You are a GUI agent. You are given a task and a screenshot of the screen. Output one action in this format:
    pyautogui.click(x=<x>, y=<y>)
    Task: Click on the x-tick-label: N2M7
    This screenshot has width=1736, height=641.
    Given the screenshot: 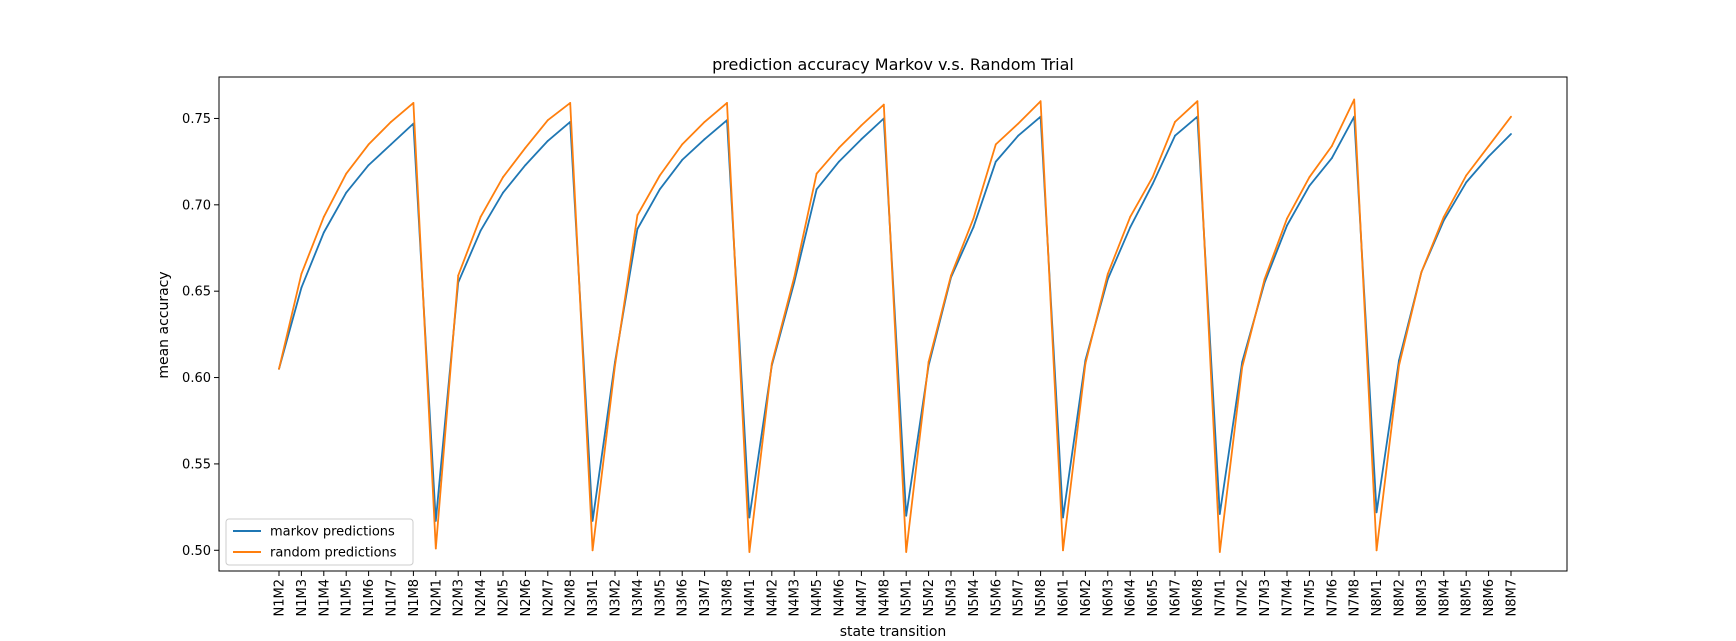 What is the action you would take?
    pyautogui.click(x=548, y=597)
    